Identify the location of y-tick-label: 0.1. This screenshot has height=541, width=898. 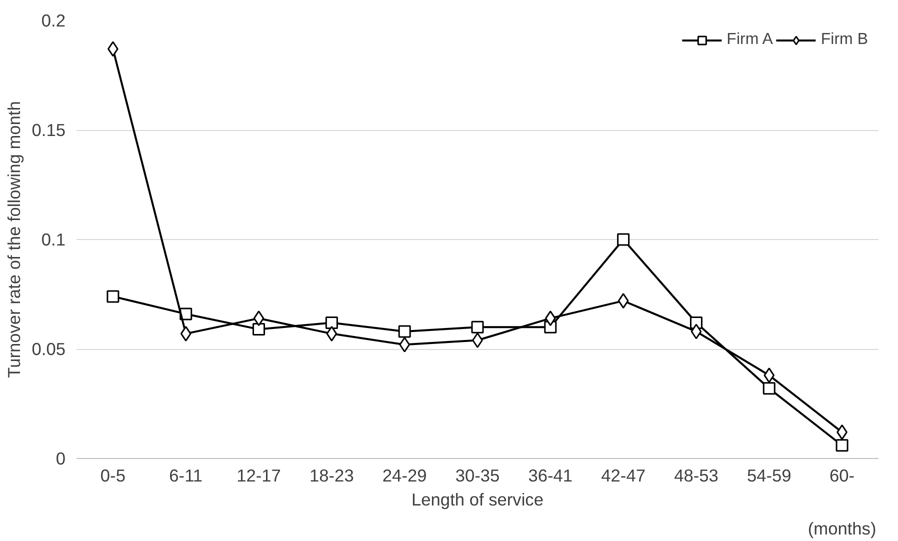
(53, 240).